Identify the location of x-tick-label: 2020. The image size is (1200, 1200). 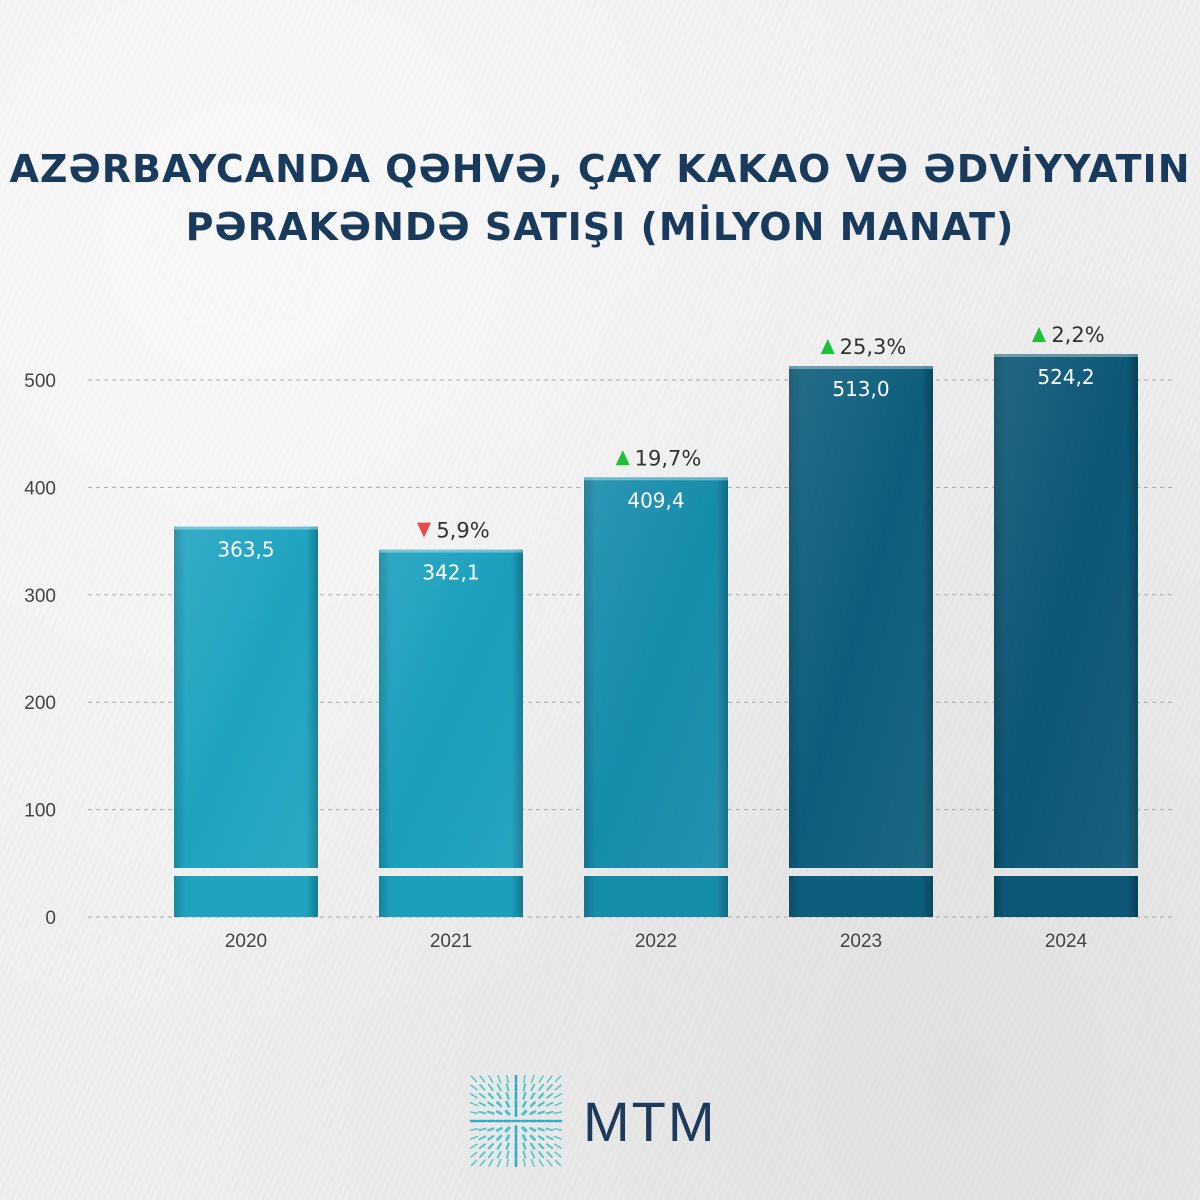
(246, 941).